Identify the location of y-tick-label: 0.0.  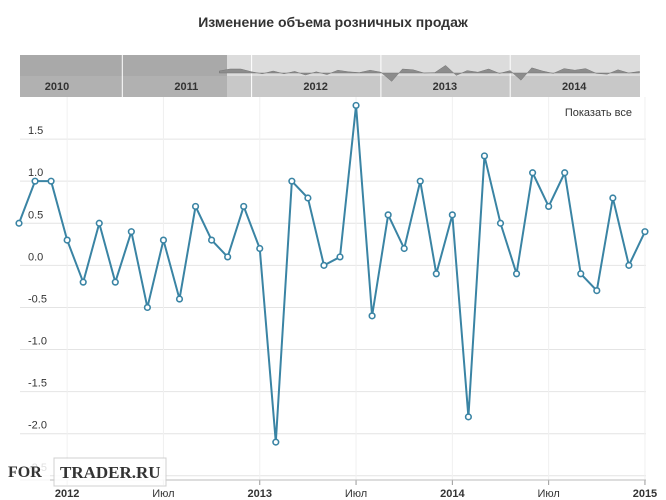
(35, 257).